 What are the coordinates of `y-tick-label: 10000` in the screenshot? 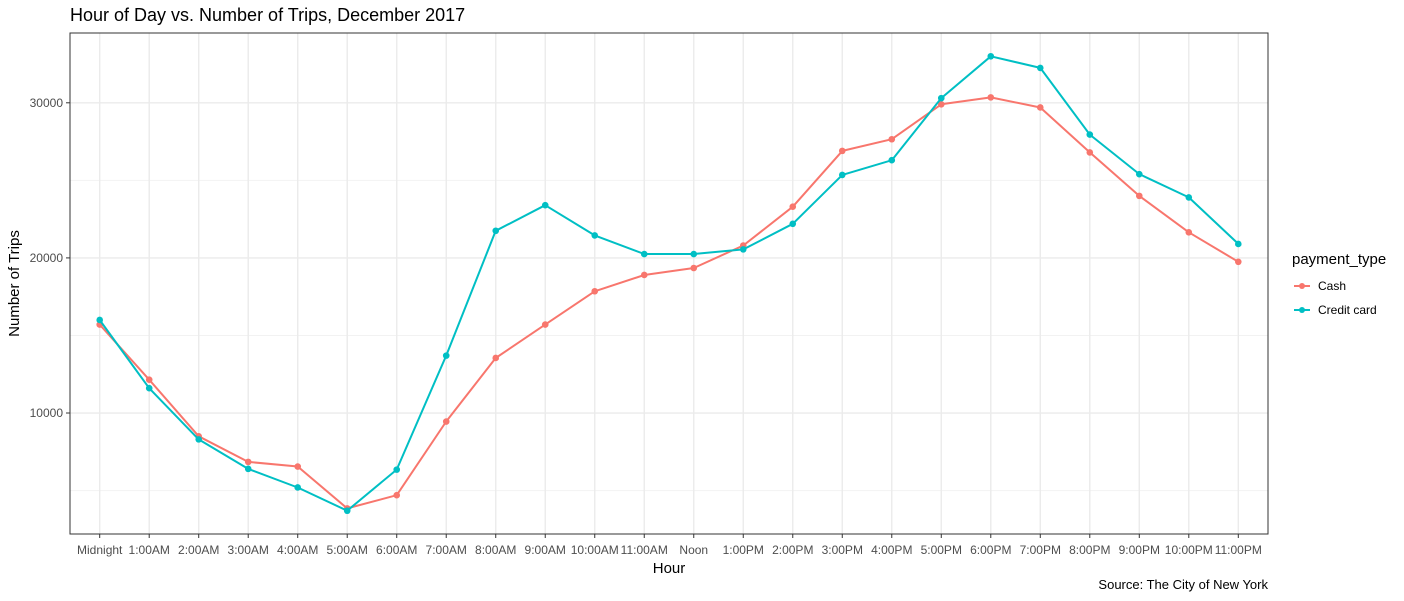 It's located at (47, 413).